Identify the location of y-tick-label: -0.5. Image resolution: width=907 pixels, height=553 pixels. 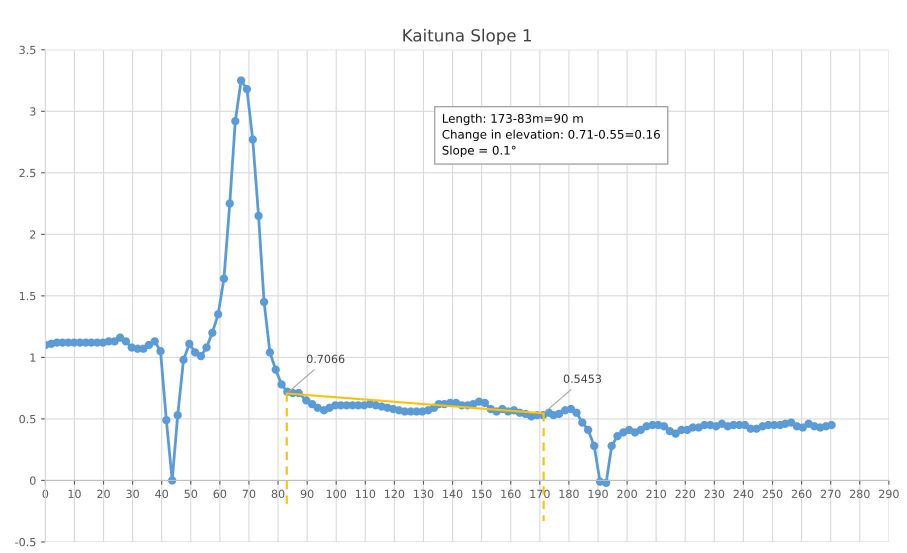
(25, 542).